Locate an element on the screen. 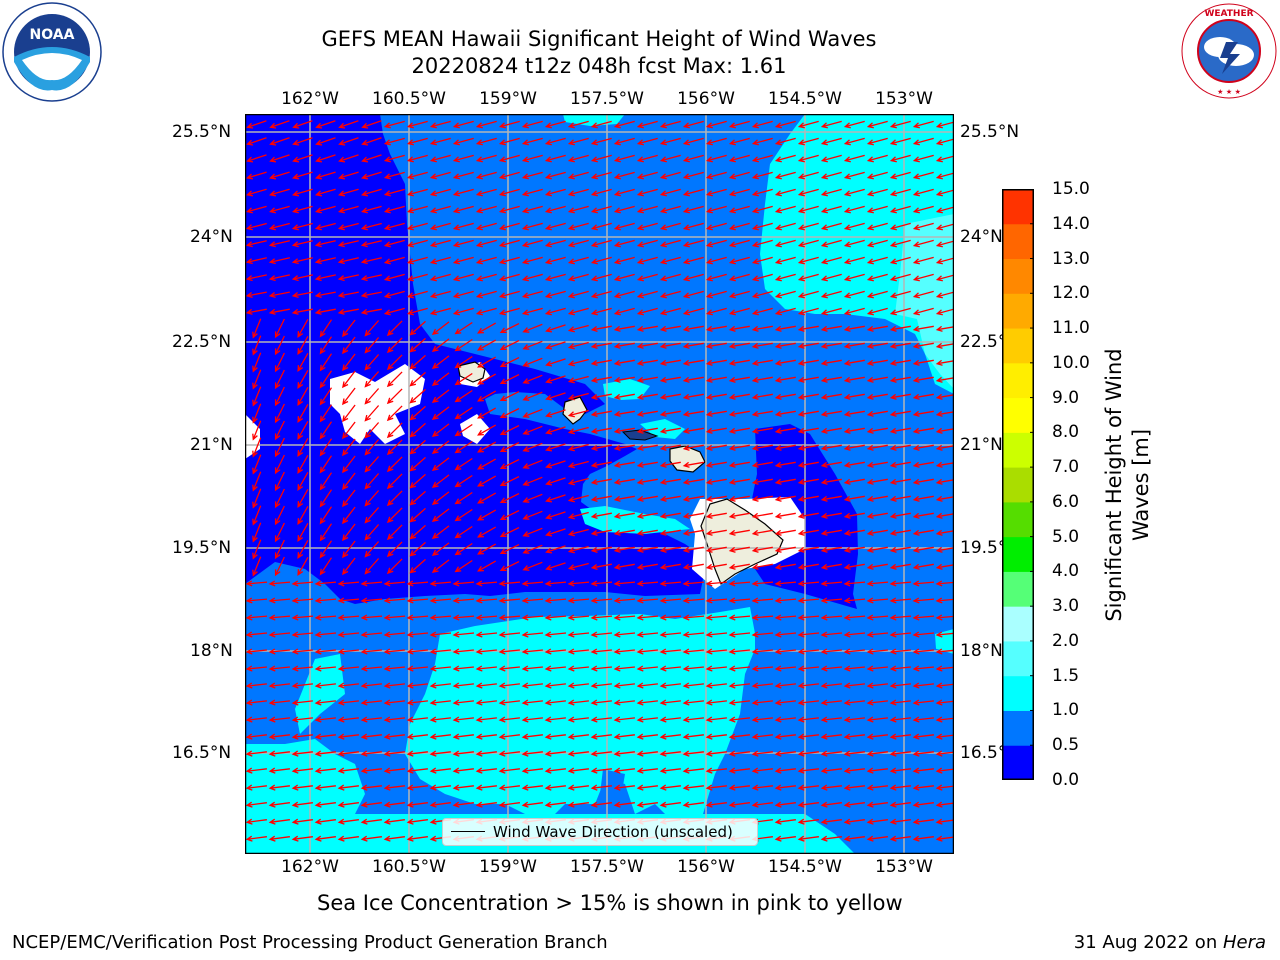  colorbar-title-line1: Significant Height of Wind is located at coordinates (1114, 485).